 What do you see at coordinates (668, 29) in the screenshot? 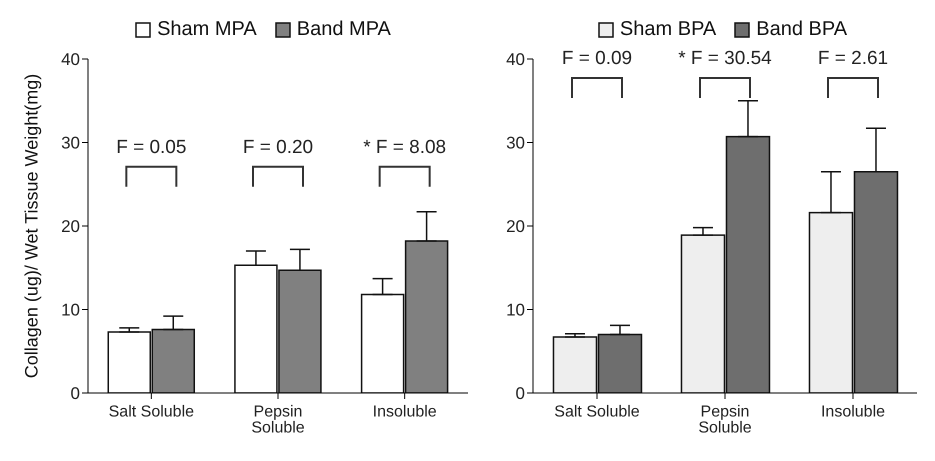
I see `legend-label: Sham BPA` at bounding box center [668, 29].